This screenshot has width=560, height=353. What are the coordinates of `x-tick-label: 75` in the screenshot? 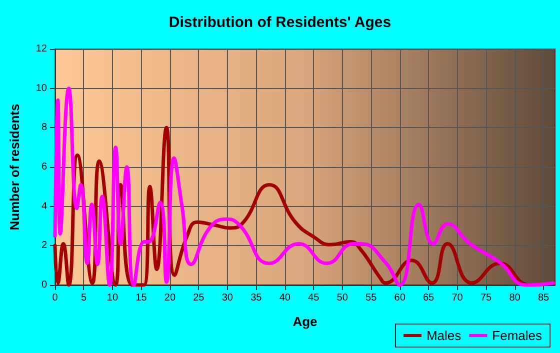 It's located at (486, 298).